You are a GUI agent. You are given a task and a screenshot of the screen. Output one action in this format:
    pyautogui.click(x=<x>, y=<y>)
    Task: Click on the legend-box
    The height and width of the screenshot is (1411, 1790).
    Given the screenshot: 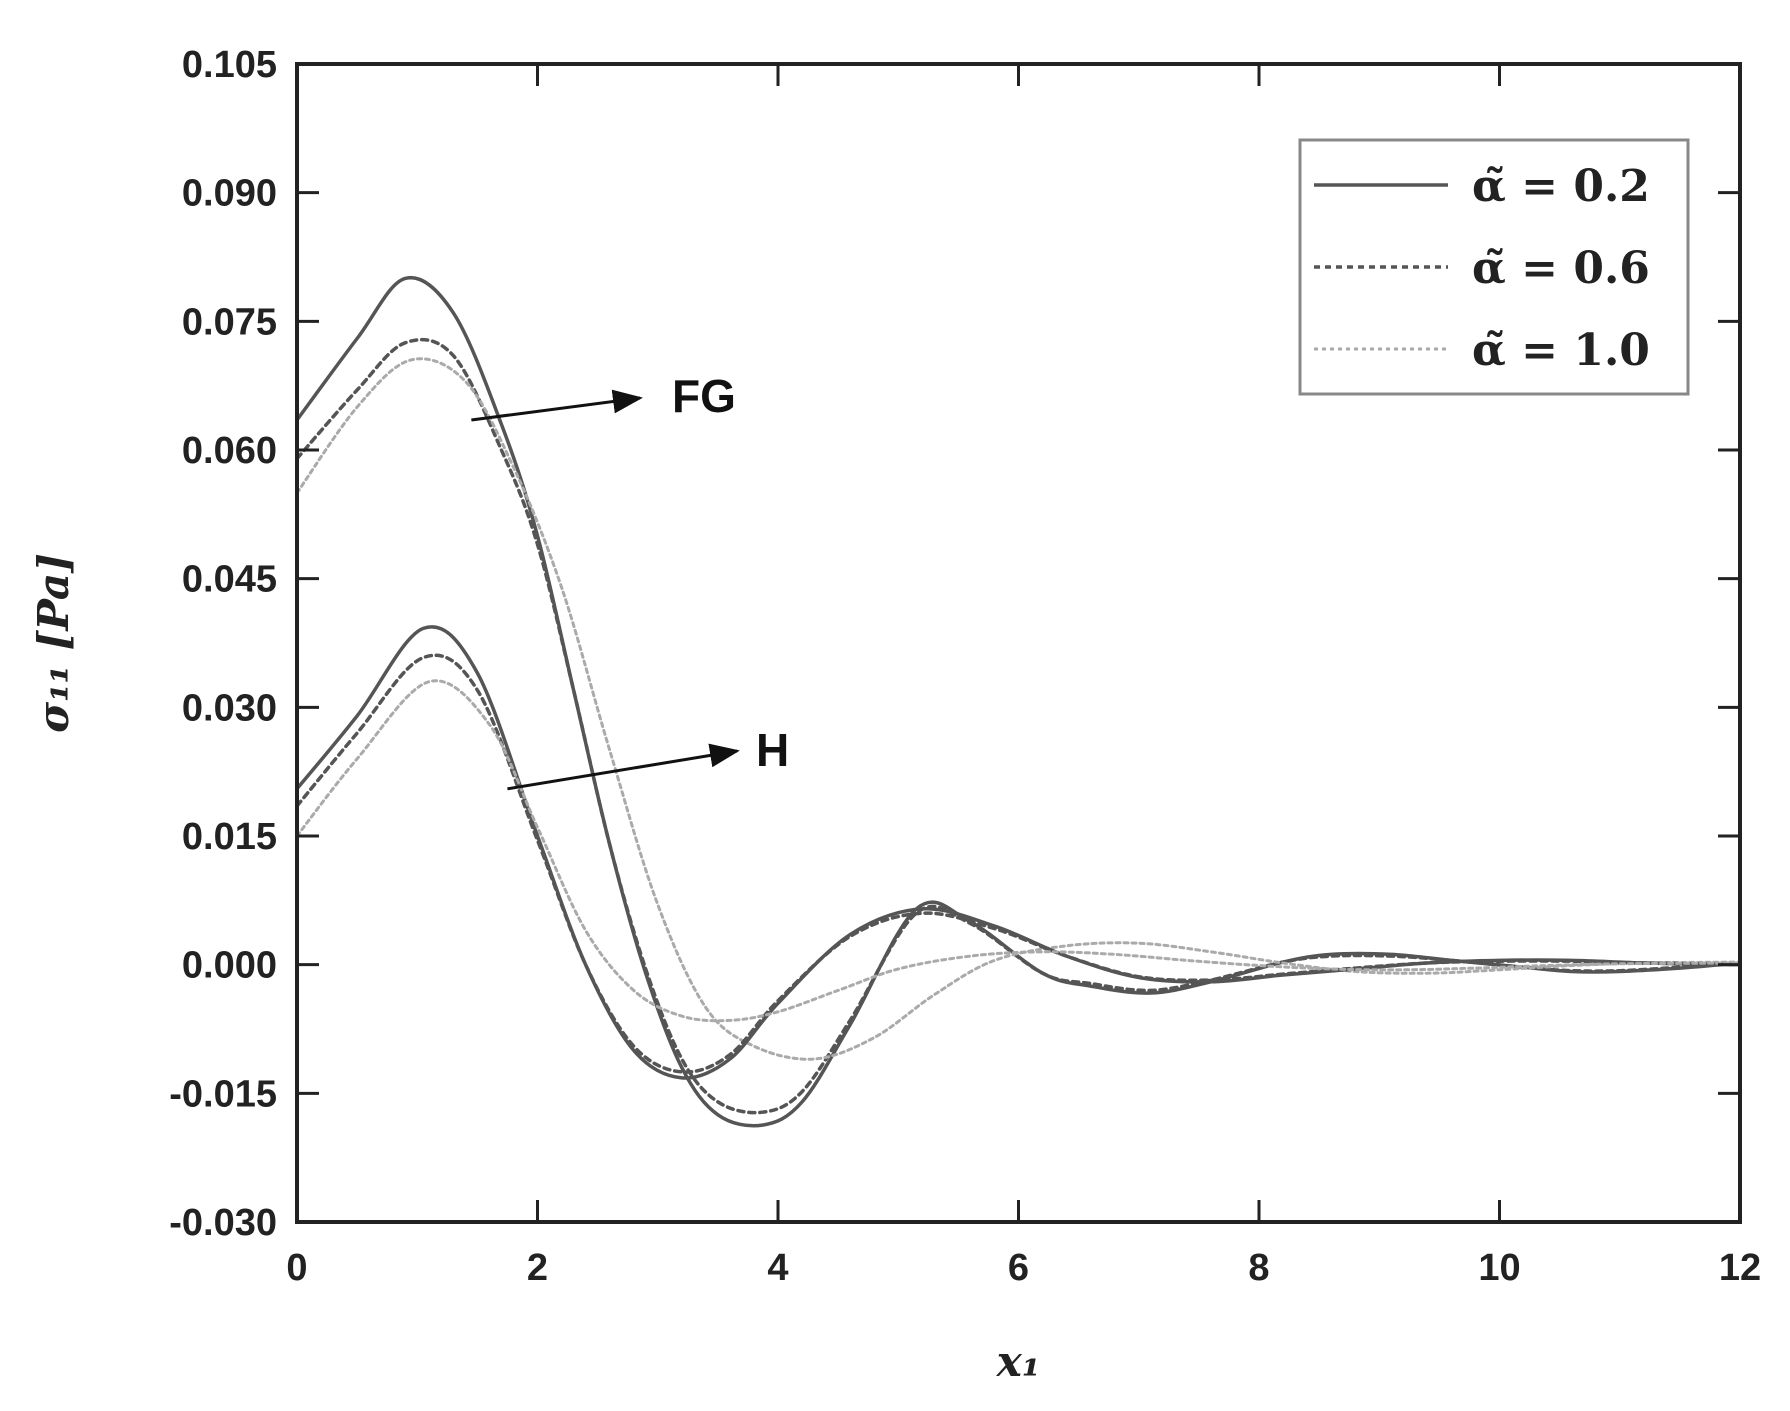 What is the action you would take?
    pyautogui.click(x=1494, y=267)
    